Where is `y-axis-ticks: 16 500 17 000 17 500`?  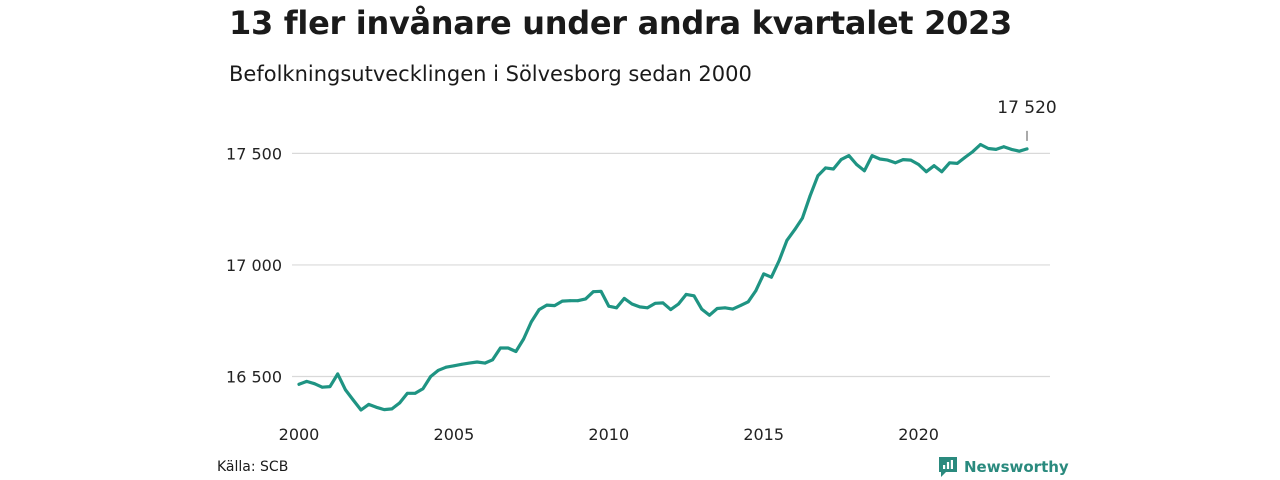
y-axis-ticks: 16 500 17 000 17 500 is located at coordinates (254, 265).